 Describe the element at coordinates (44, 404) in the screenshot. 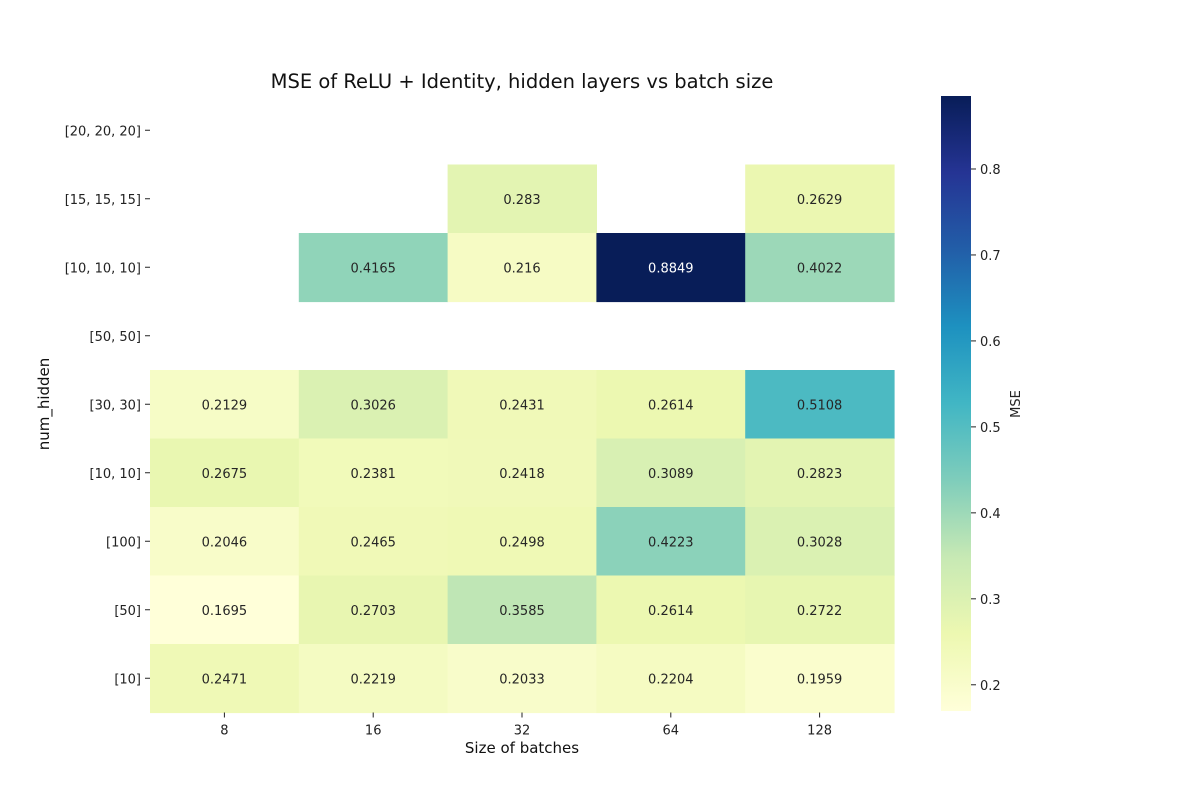

I see `y-axis-title: num_hidden` at that location.